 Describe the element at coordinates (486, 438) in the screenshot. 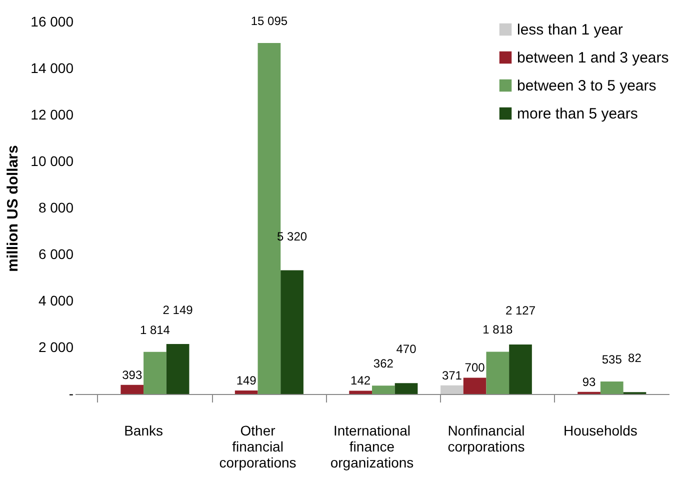

I see `x-tick-label: Nonfinancial corporations` at that location.